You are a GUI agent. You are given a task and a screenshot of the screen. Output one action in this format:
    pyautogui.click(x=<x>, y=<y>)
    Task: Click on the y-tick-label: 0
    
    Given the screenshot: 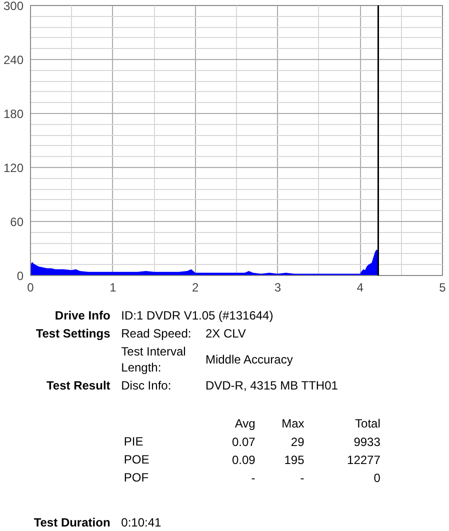 What is the action you would take?
    pyautogui.click(x=20, y=276)
    